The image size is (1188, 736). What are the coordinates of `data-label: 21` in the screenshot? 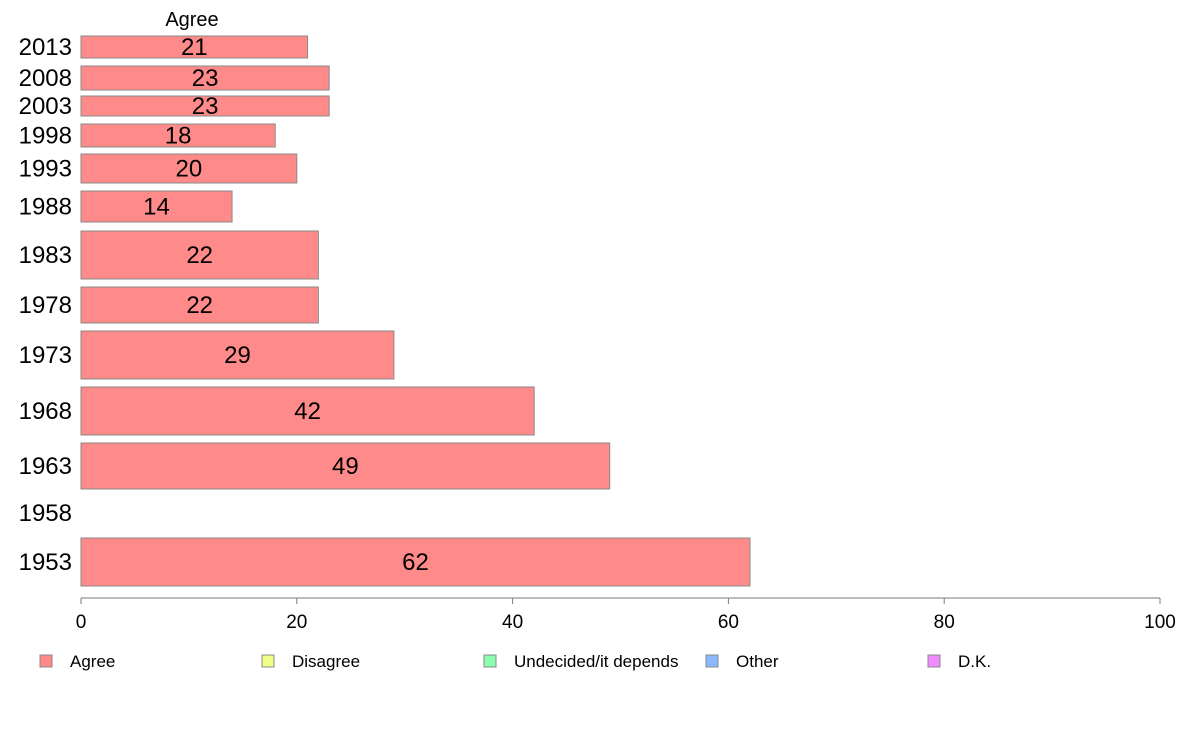 It's located at (194, 47).